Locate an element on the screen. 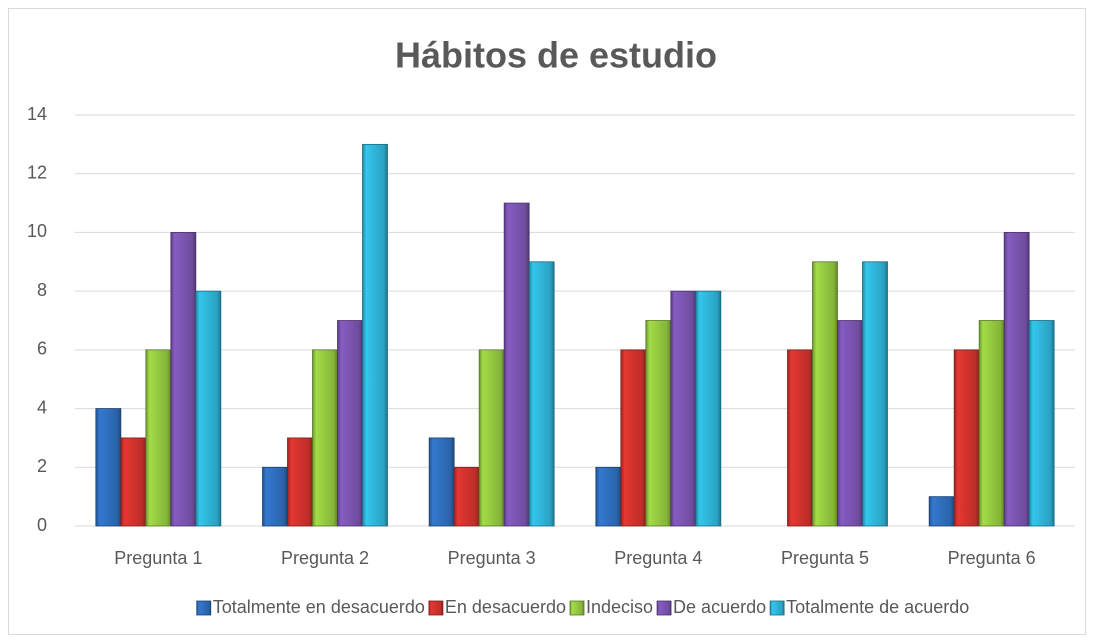  y-tick-label: 4 is located at coordinates (42, 407).